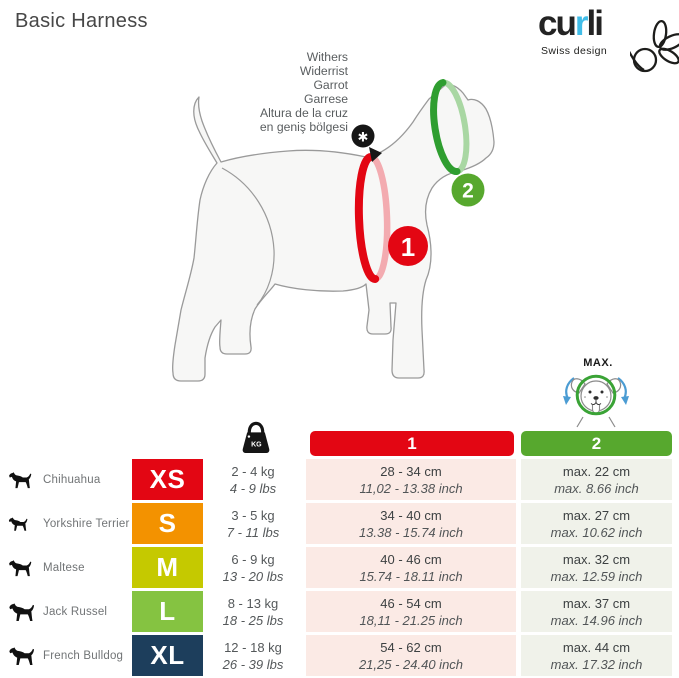  What do you see at coordinates (253, 576) in the screenshot?
I see `weight-lbs: 13 - 20 lbs` at bounding box center [253, 576].